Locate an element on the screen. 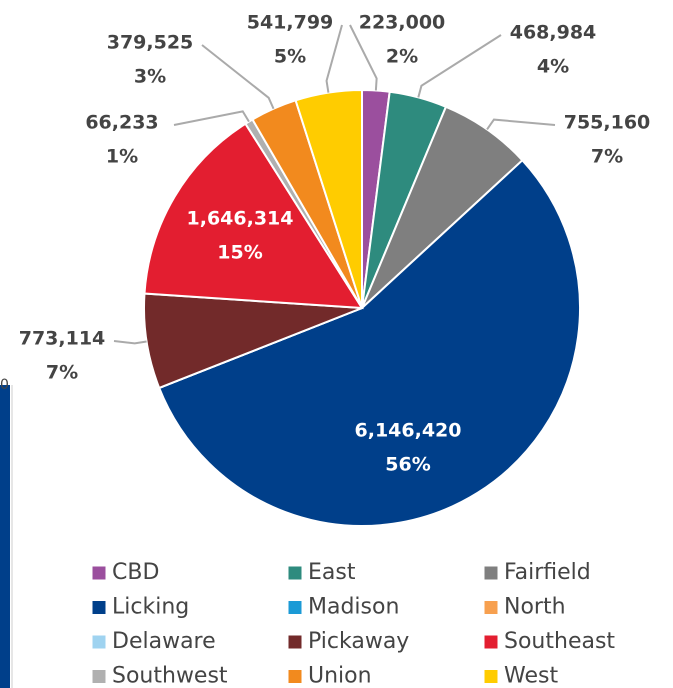 The width and height of the screenshot is (673, 688). percent-label: 1% is located at coordinates (122, 157).